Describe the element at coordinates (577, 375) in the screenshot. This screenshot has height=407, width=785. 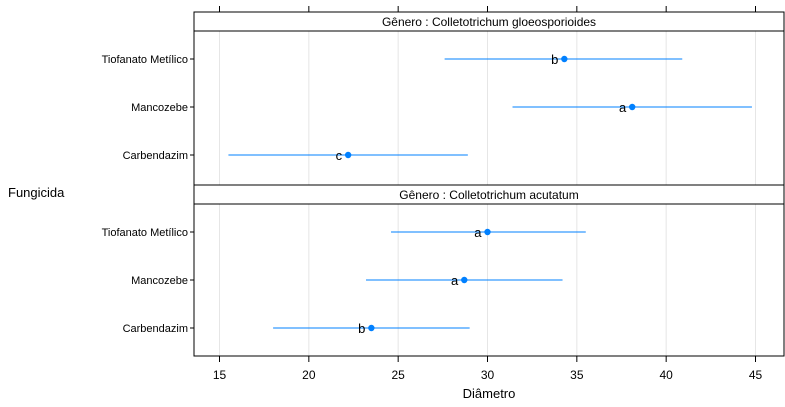
I see `x-tick-label: 35` at that location.